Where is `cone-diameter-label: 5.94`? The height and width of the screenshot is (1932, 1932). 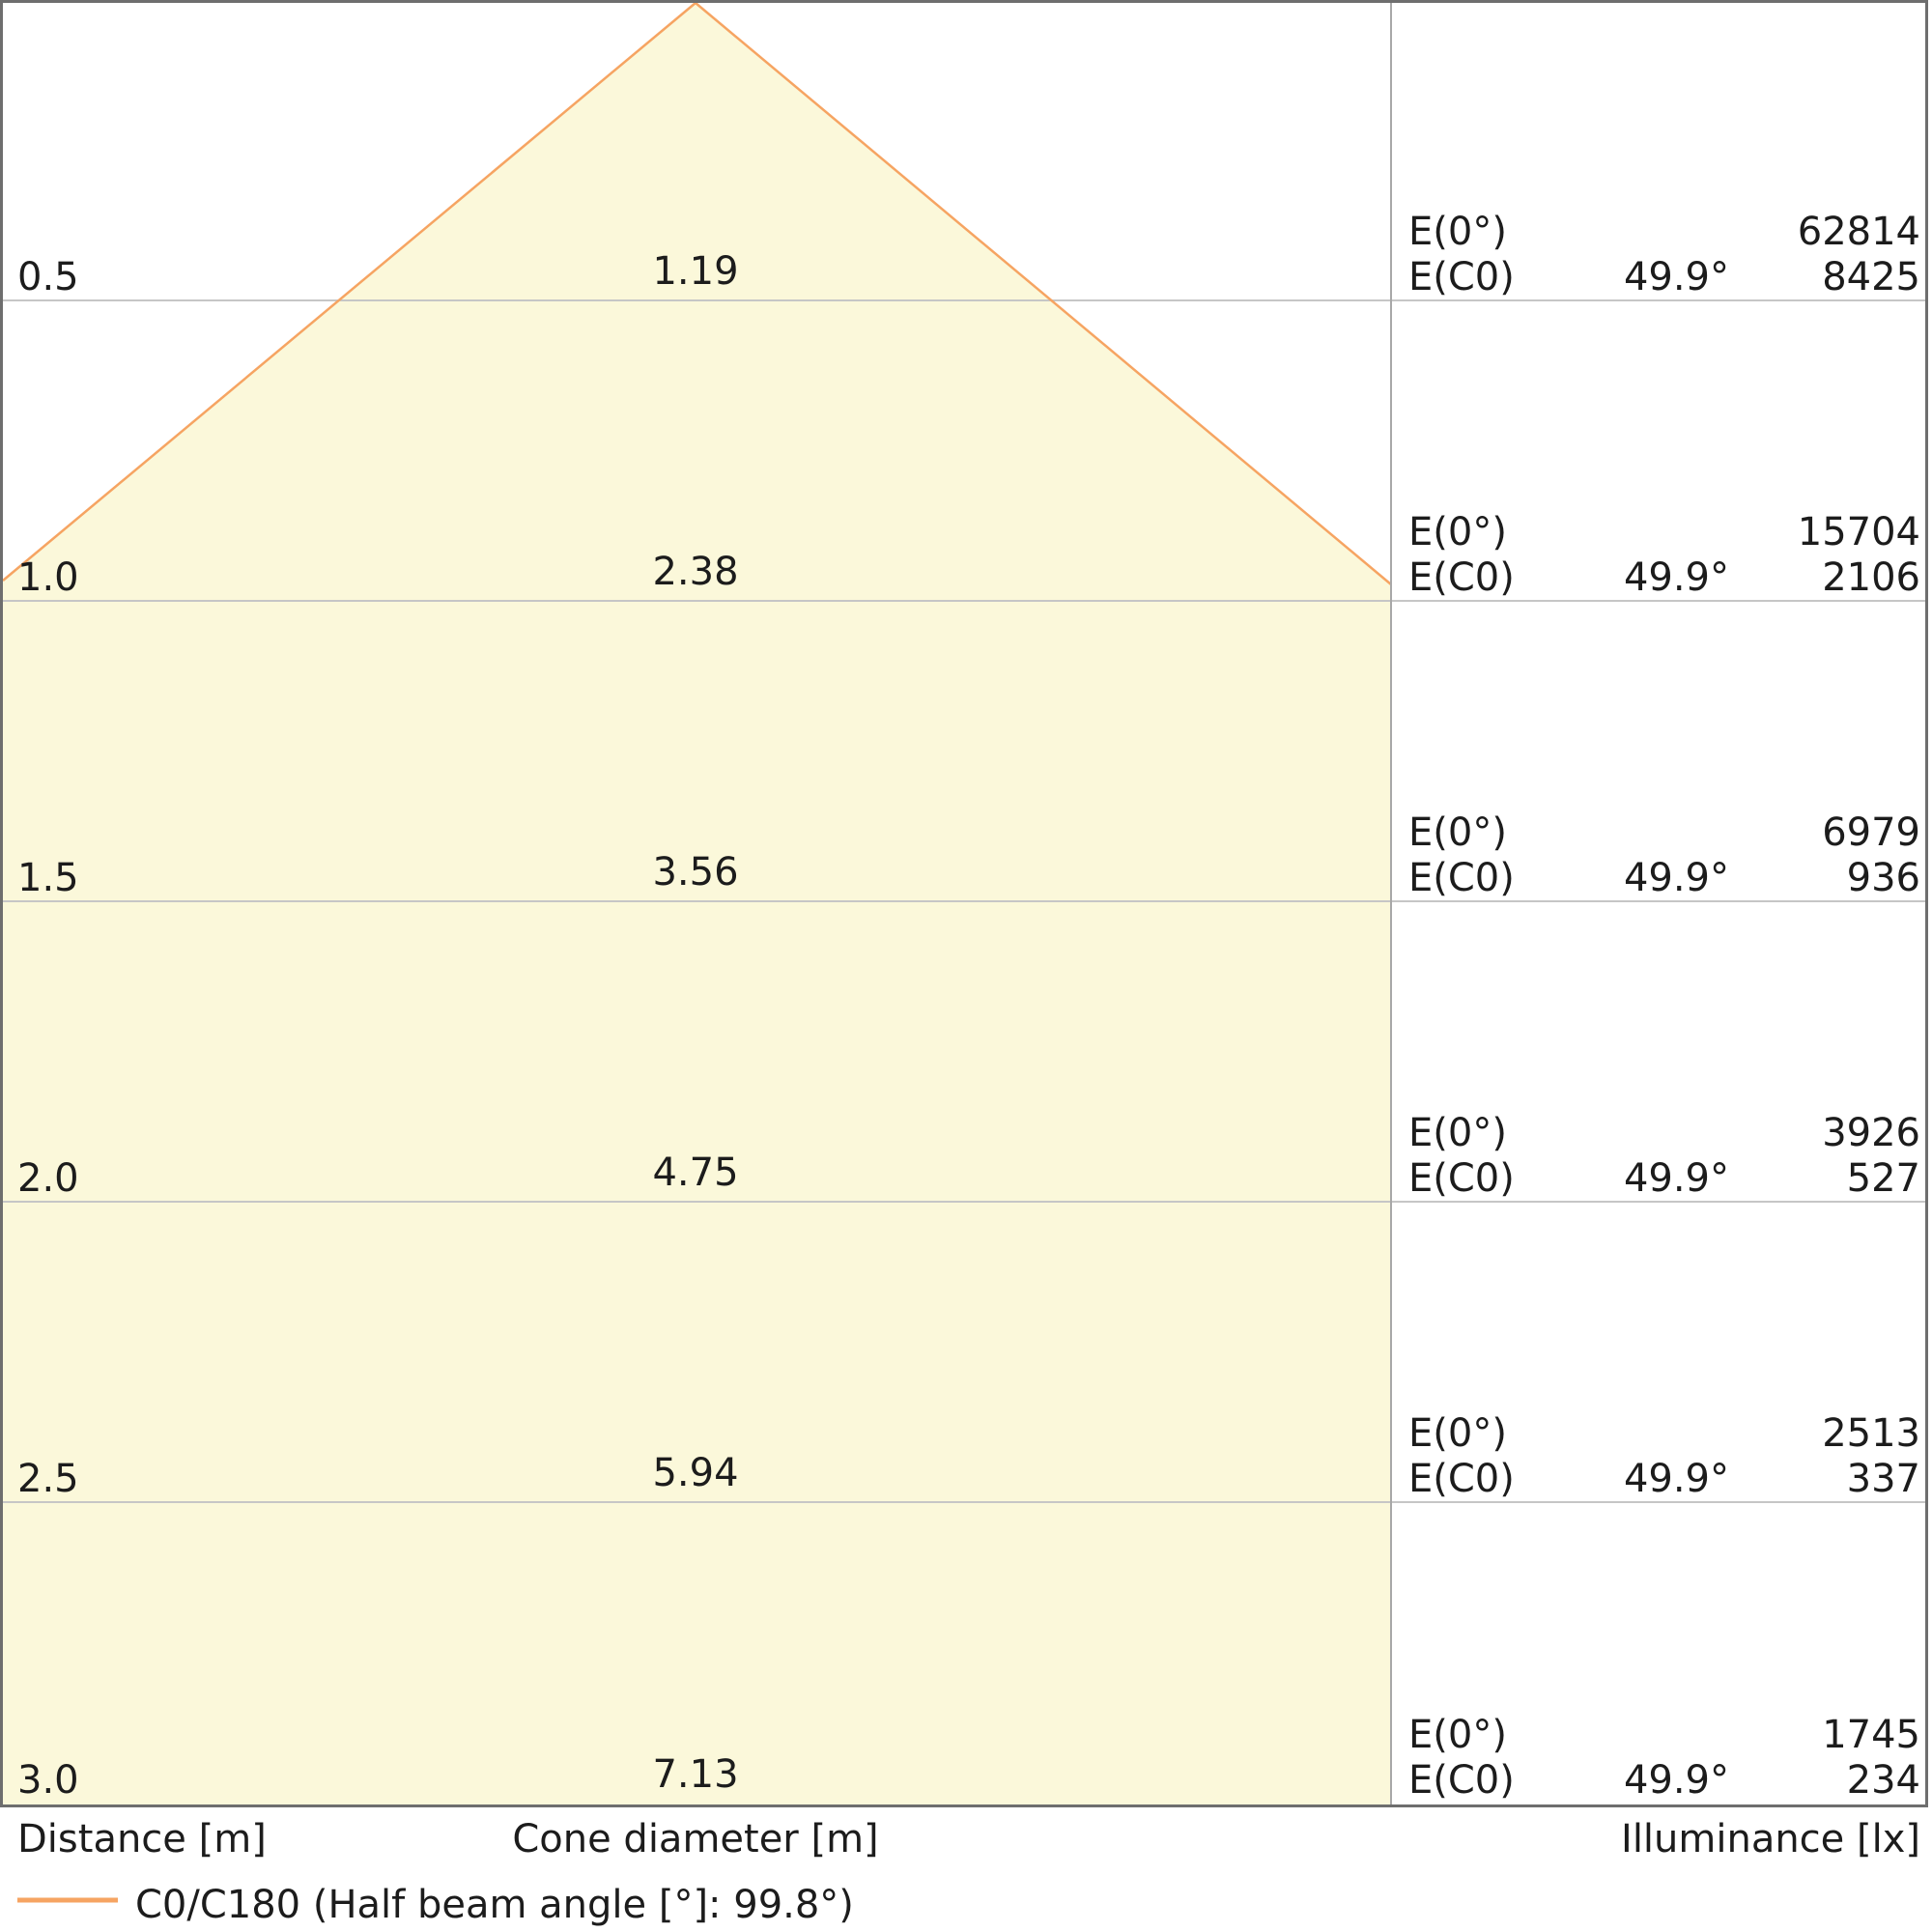
cone-diameter-label: 5.94 is located at coordinates (695, 1473).